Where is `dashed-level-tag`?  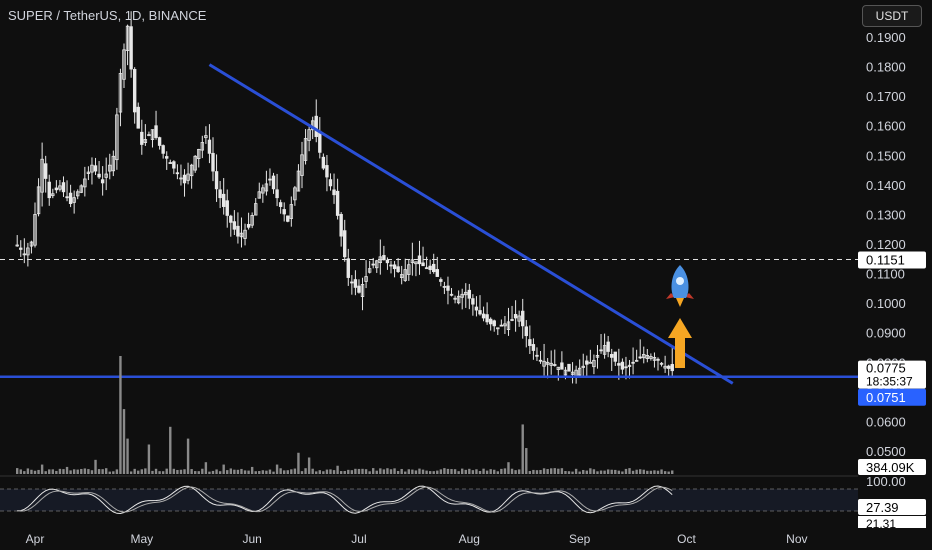 dashed-level-tag is located at coordinates (892, 260).